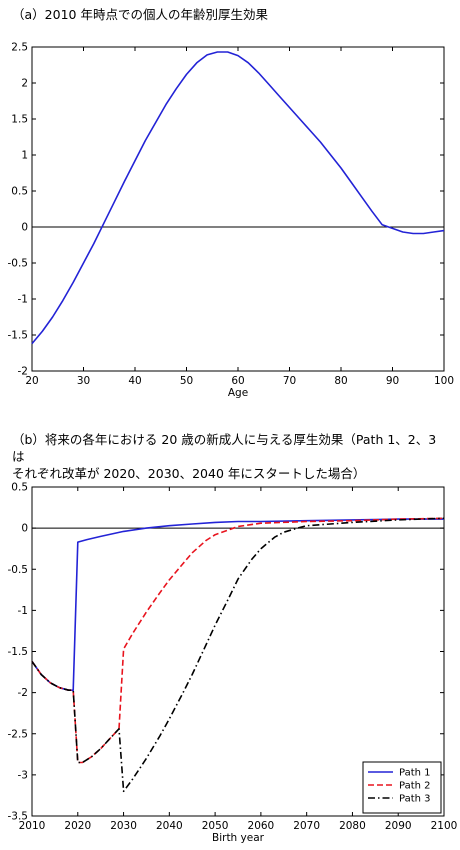  Describe the element at coordinates (18, 264) in the screenshot. I see `chart-a-y-tick-label: -0.5` at that location.